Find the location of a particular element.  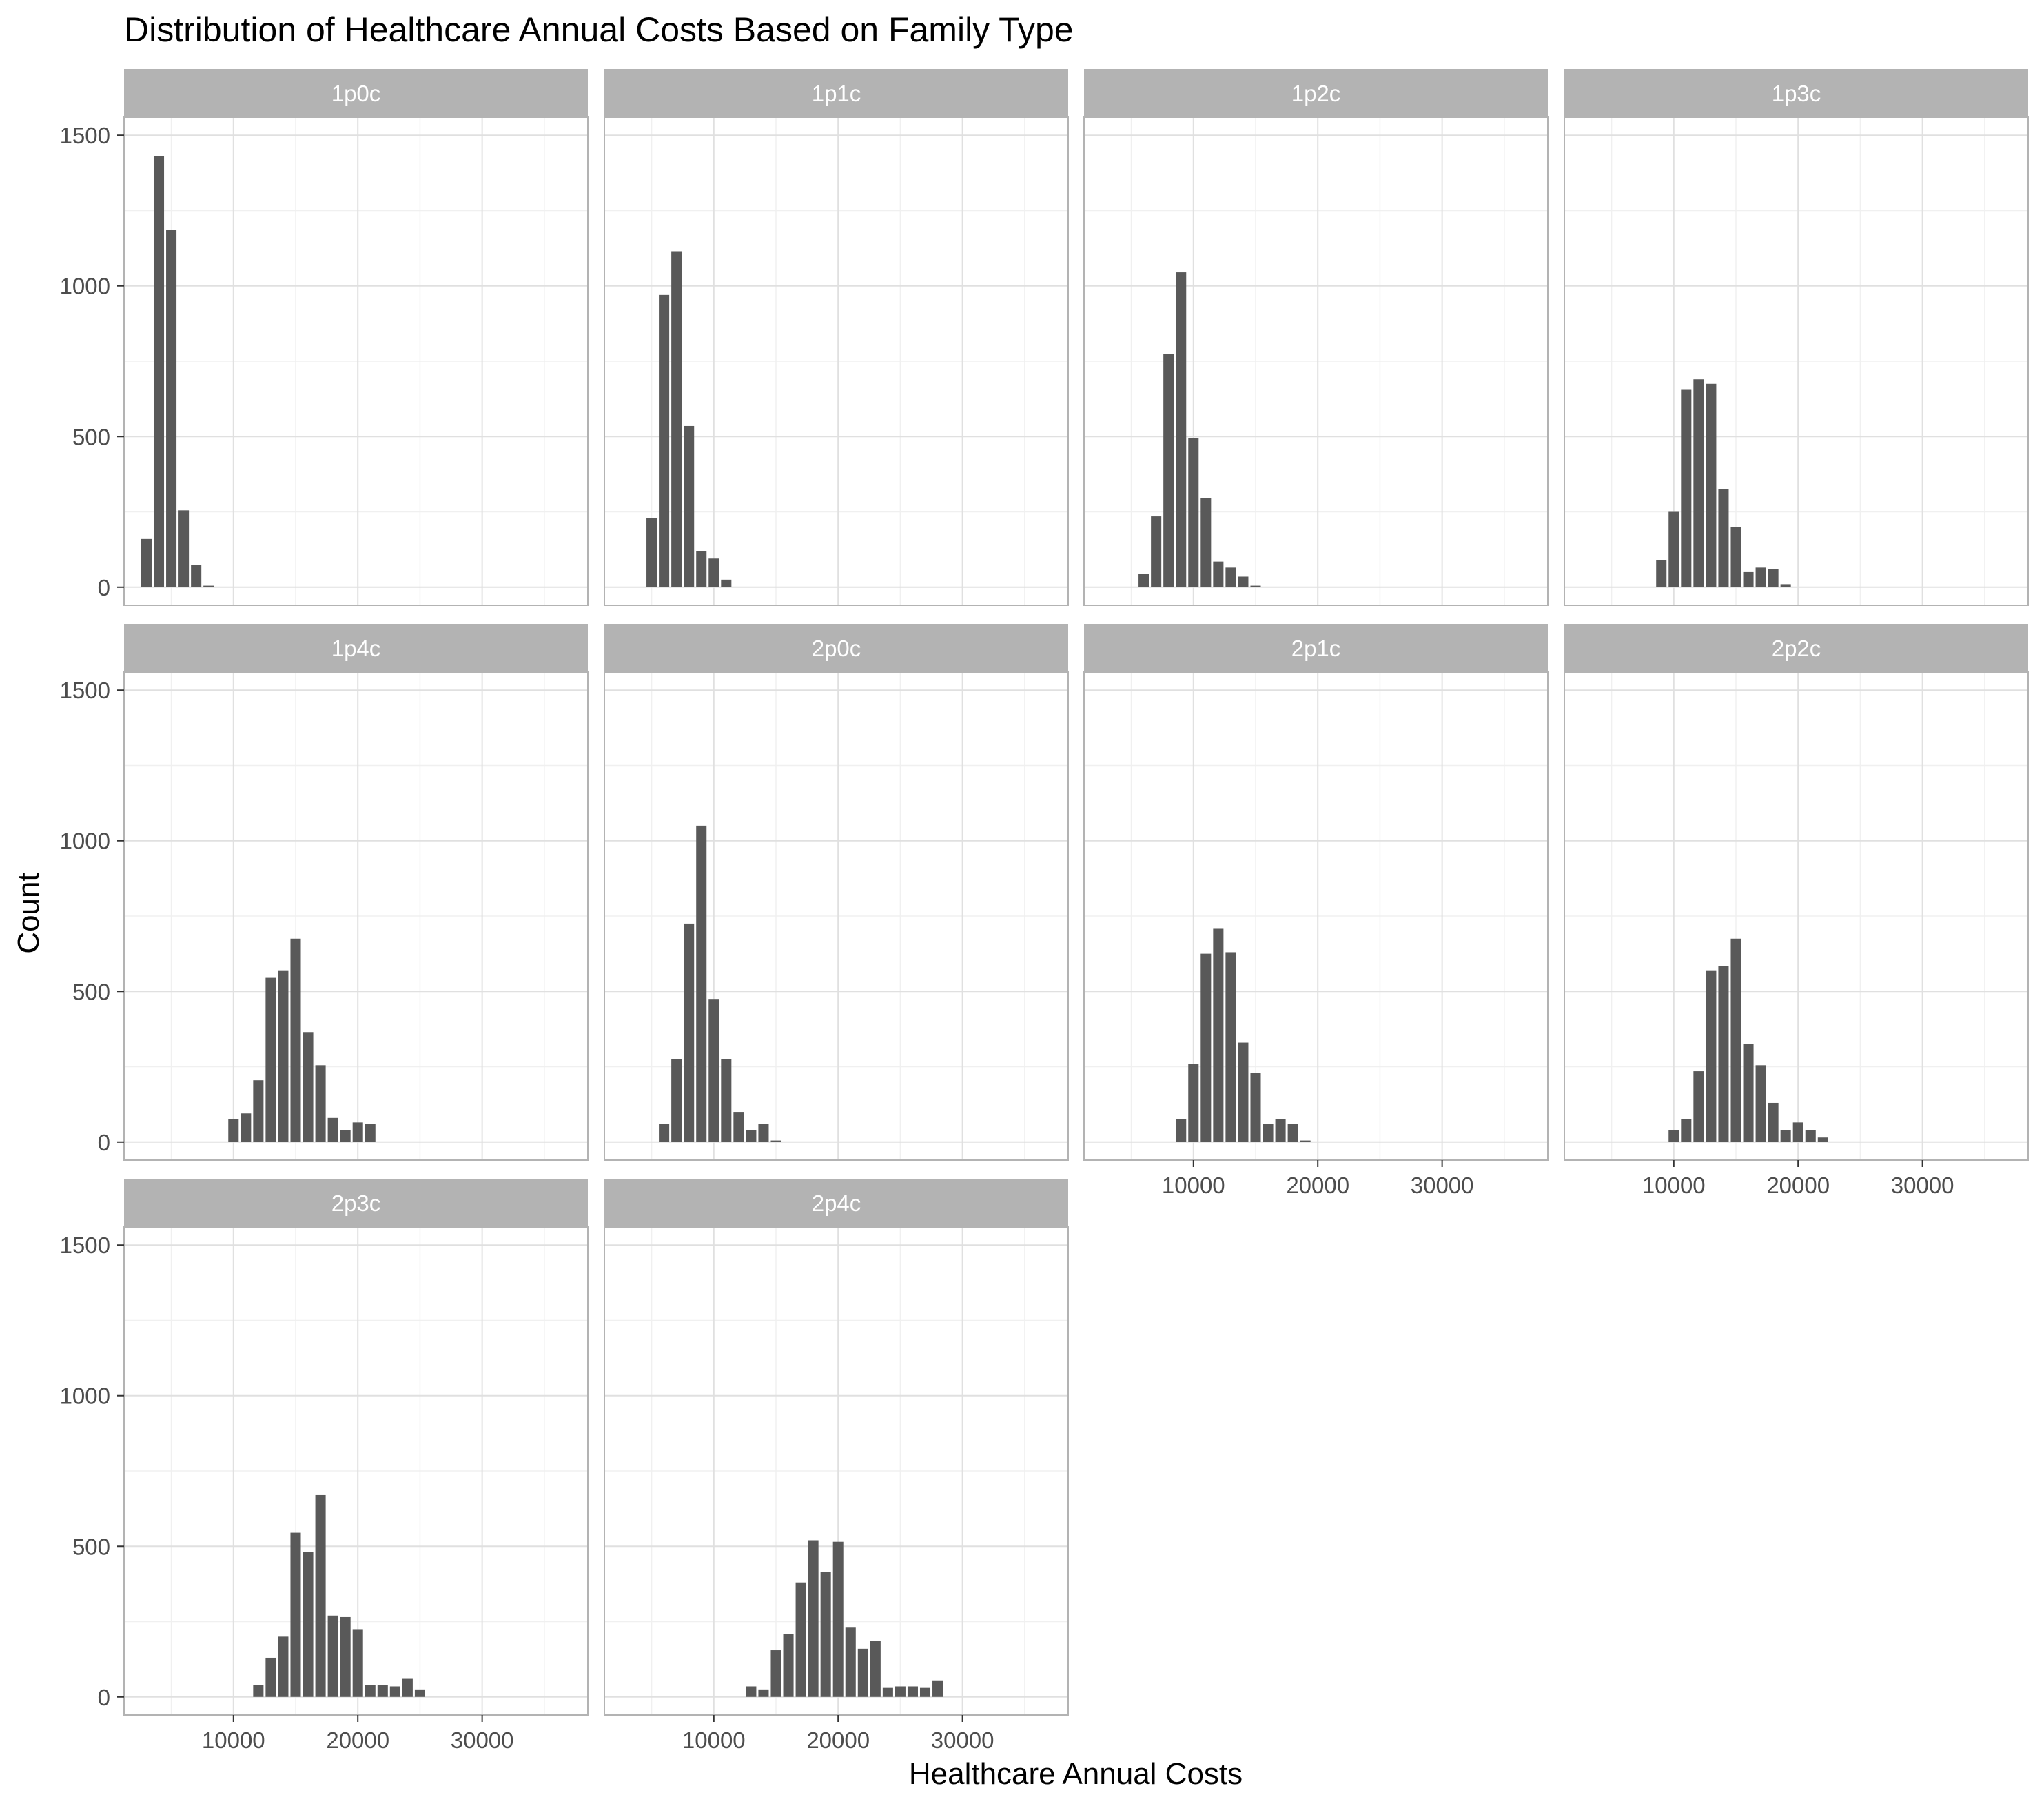

y-tick-label: 0 is located at coordinates (104, 1143).